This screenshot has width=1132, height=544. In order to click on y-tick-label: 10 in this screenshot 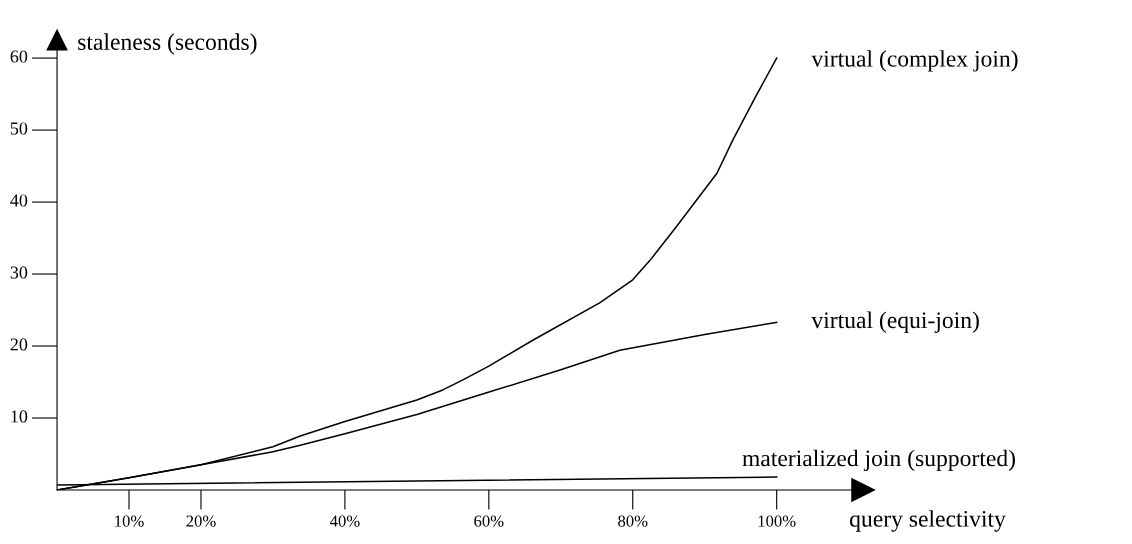, I will do `click(19, 416)`.